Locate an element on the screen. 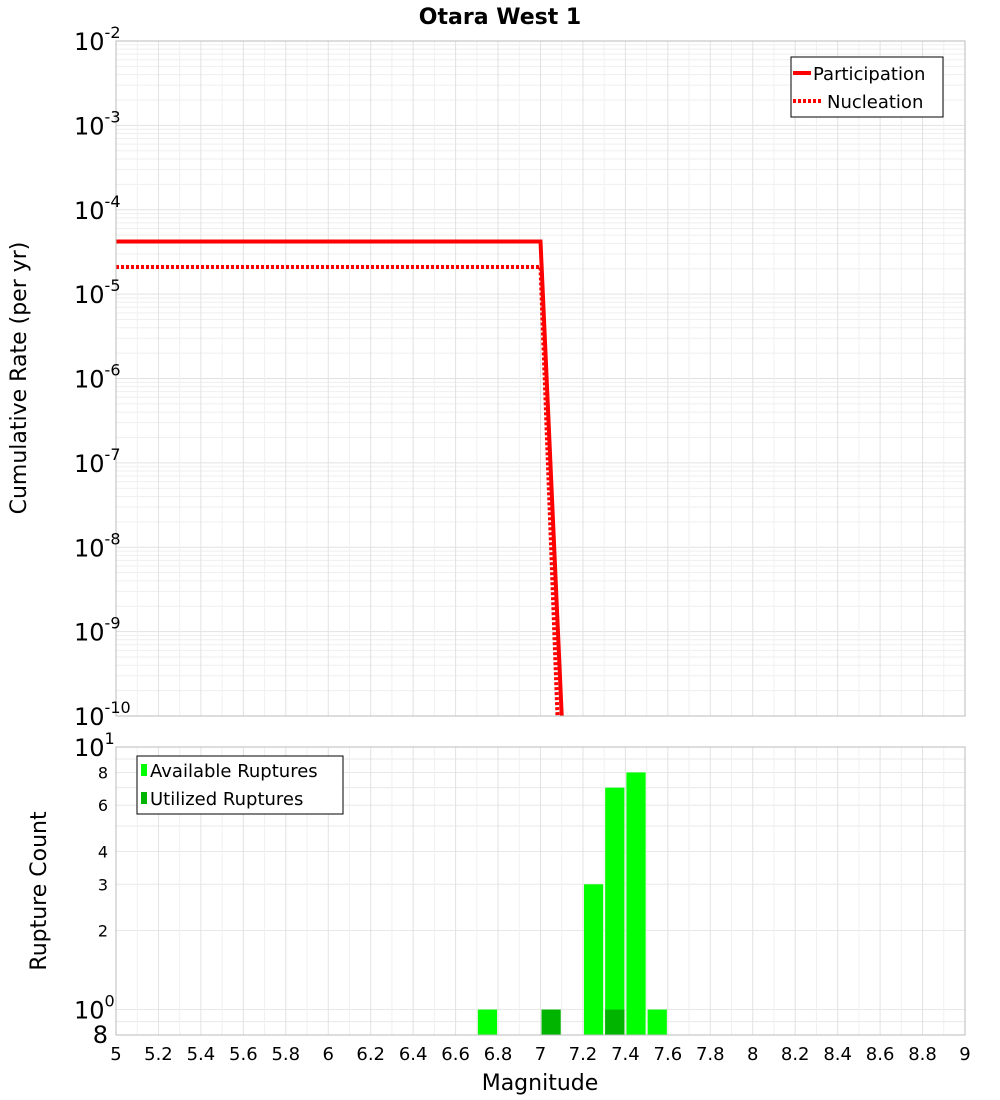  count-y-tick-label: 2 is located at coordinates (103, 931).